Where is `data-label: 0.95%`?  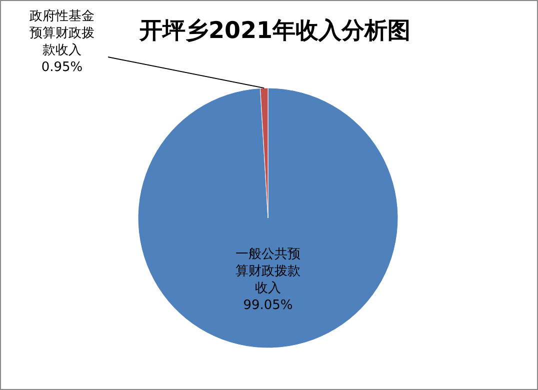 data-label: 0.95% is located at coordinates (62, 67).